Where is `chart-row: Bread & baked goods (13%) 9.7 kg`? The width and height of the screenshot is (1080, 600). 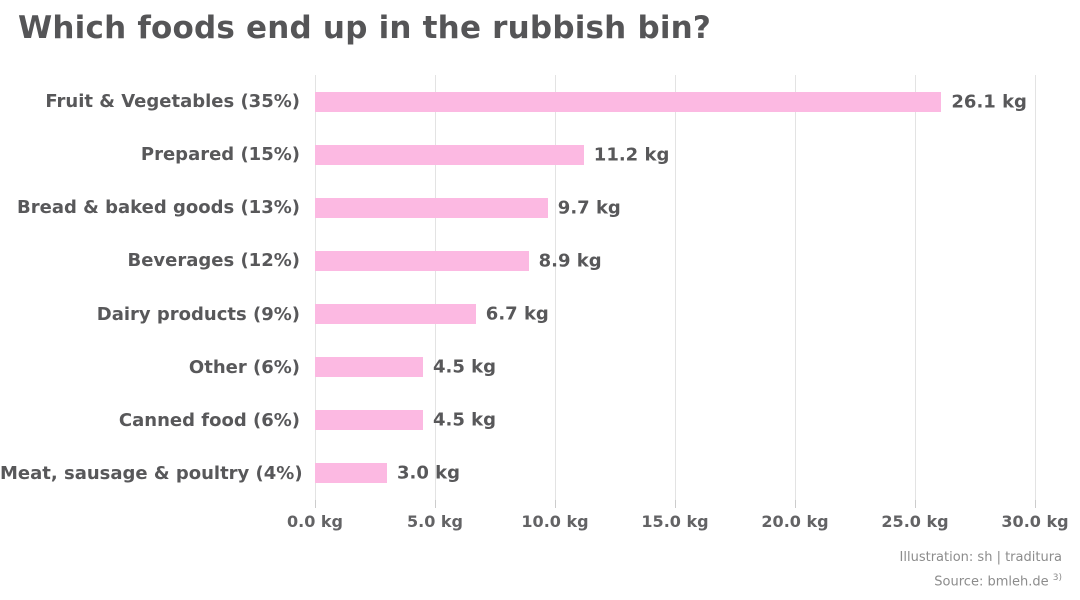
chart-row: Bread & baked goods (13%) 9.7 kg is located at coordinates (540, 207).